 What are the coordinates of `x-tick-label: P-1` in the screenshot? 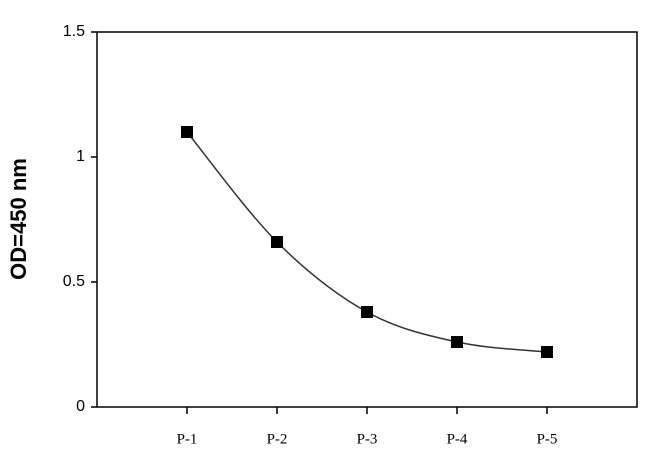 It's located at (187, 439).